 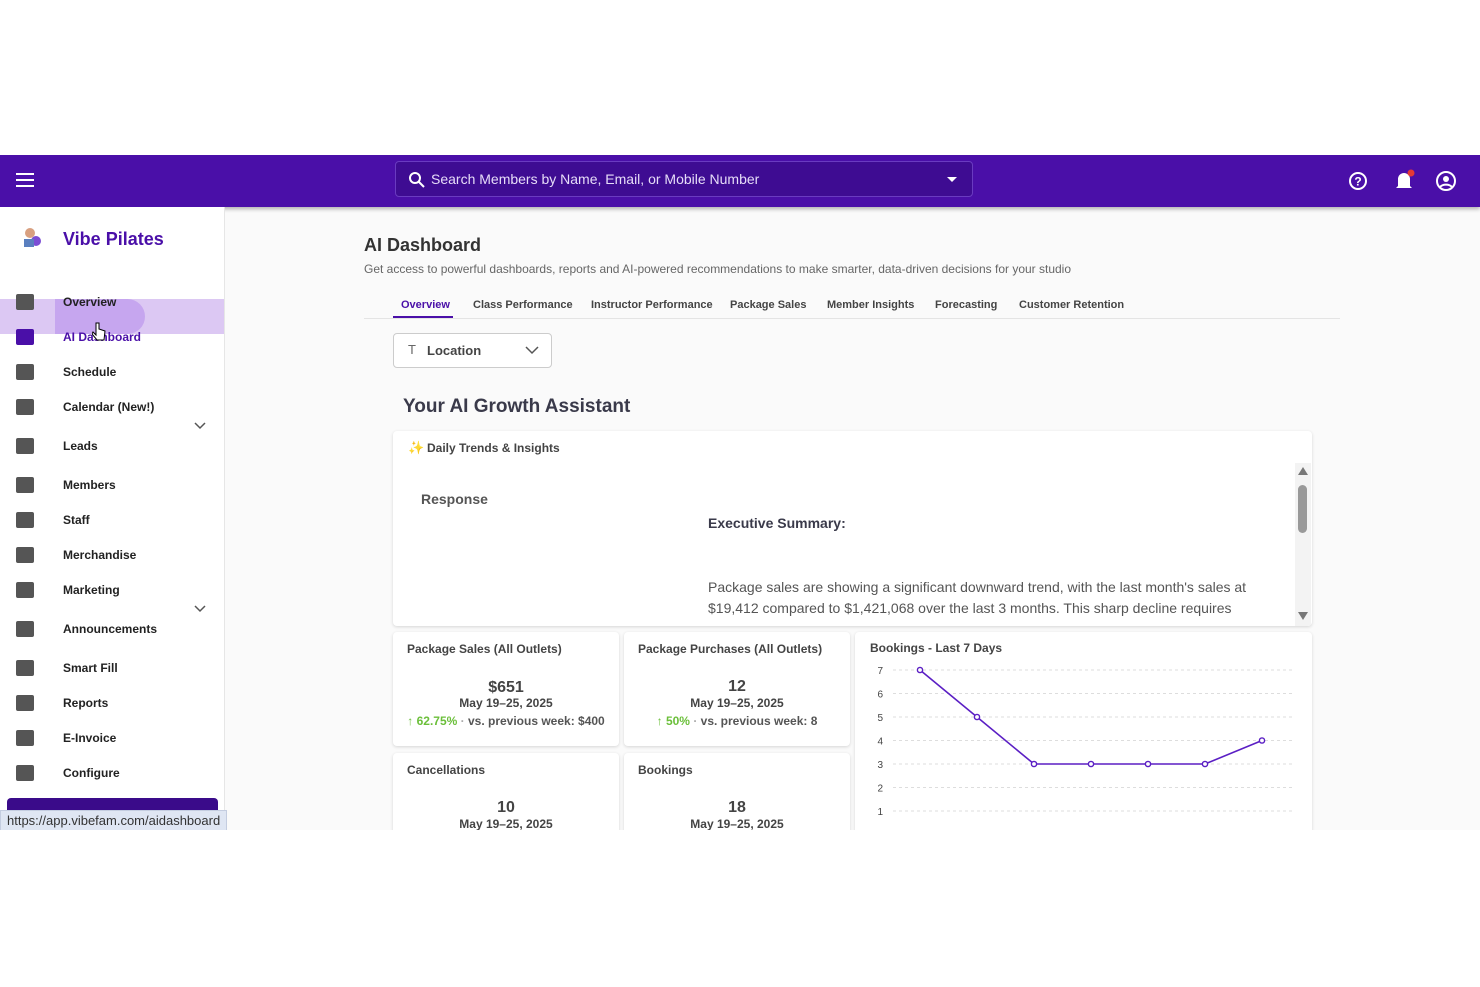 I want to click on search-icon, so click(x=417, y=180).